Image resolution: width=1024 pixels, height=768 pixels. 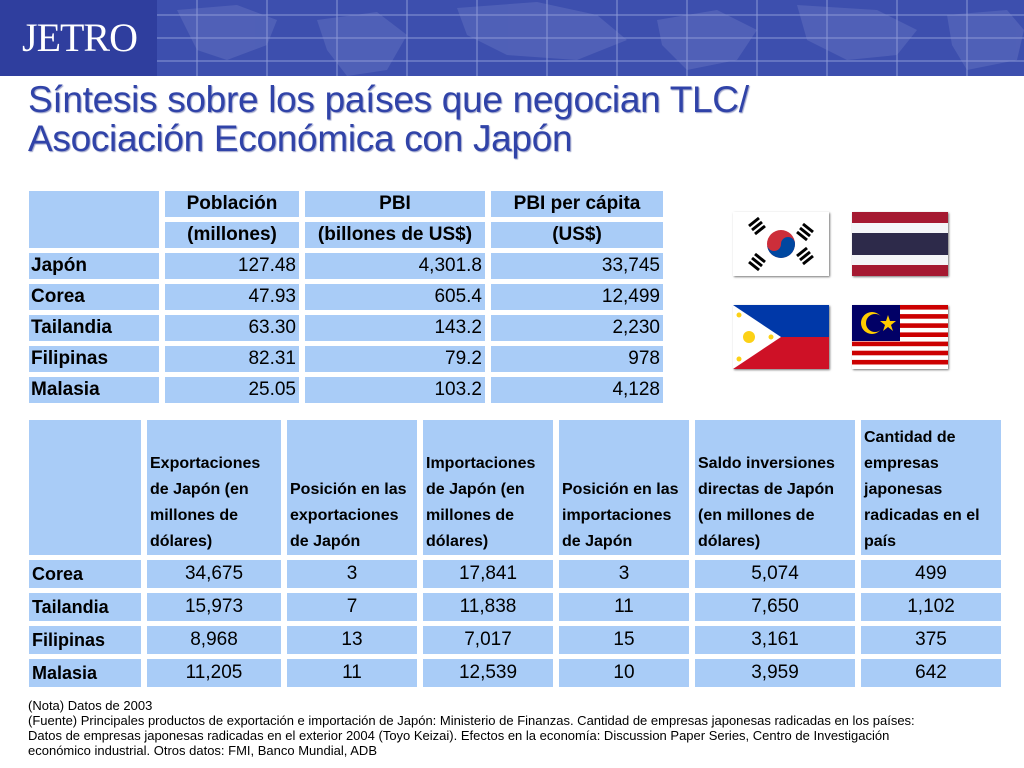 I want to click on table-row: Corea 47.93 605.4 12,499, so click(x=346, y=297).